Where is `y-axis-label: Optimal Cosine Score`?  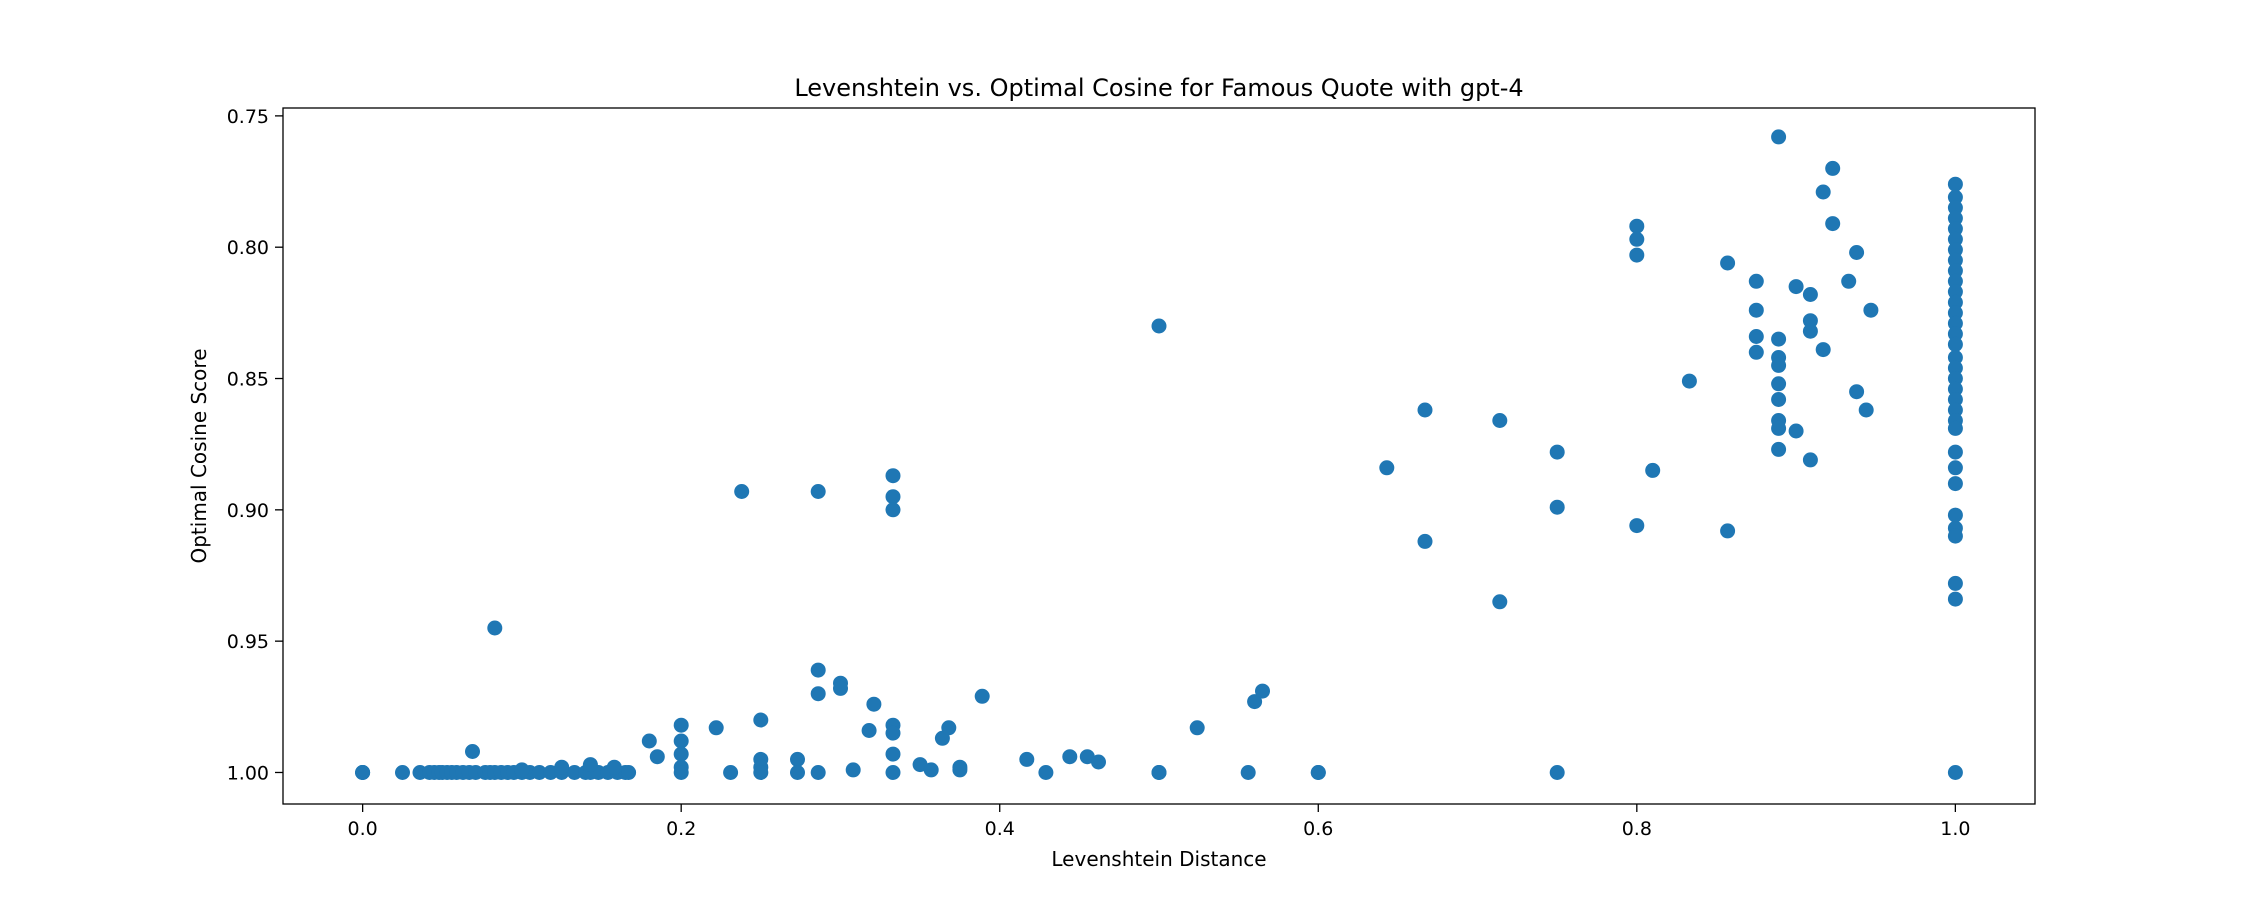 y-axis-label: Optimal Cosine Score is located at coordinates (199, 455).